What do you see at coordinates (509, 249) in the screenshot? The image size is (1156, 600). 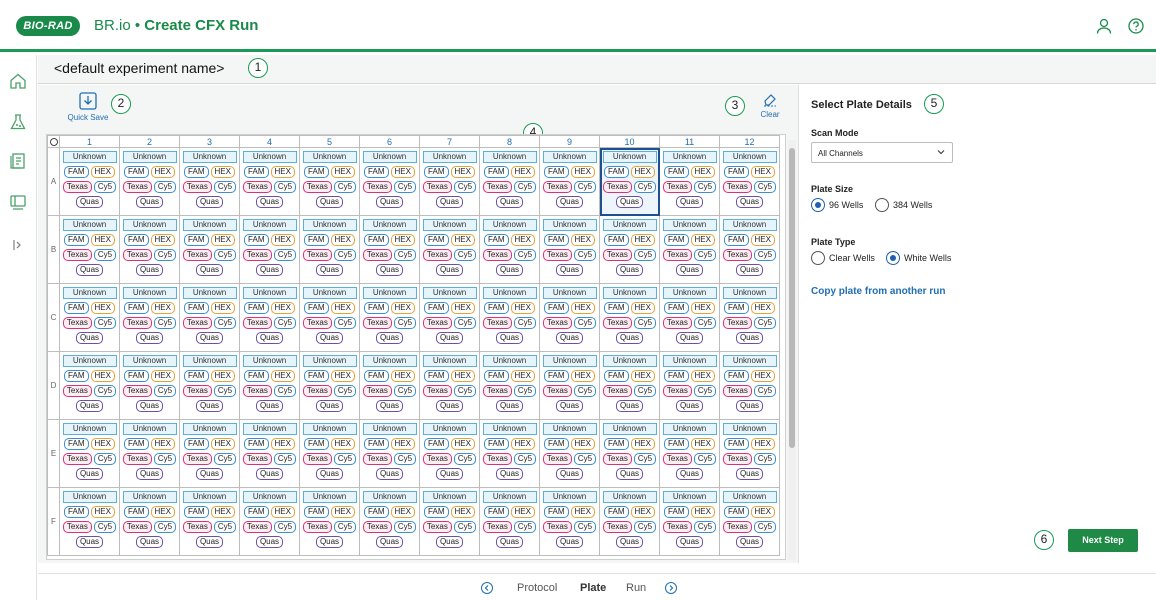 I see `well-B8: Unknown FAM HEX Texas Cy5 Quas` at bounding box center [509, 249].